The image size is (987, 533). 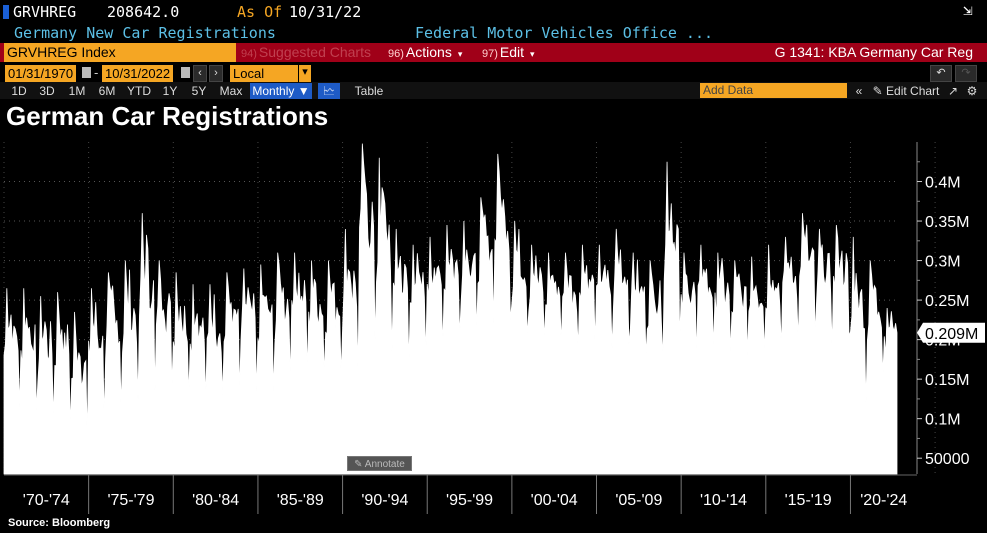 I want to click on current-value-box, so click(x=951, y=332).